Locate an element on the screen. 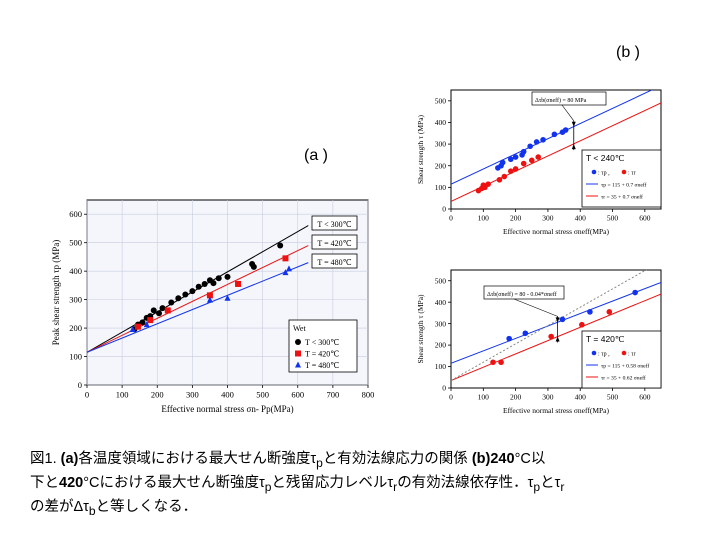  legend-entry: τr = 35 + 0.7 σneff is located at coordinates (622, 197).